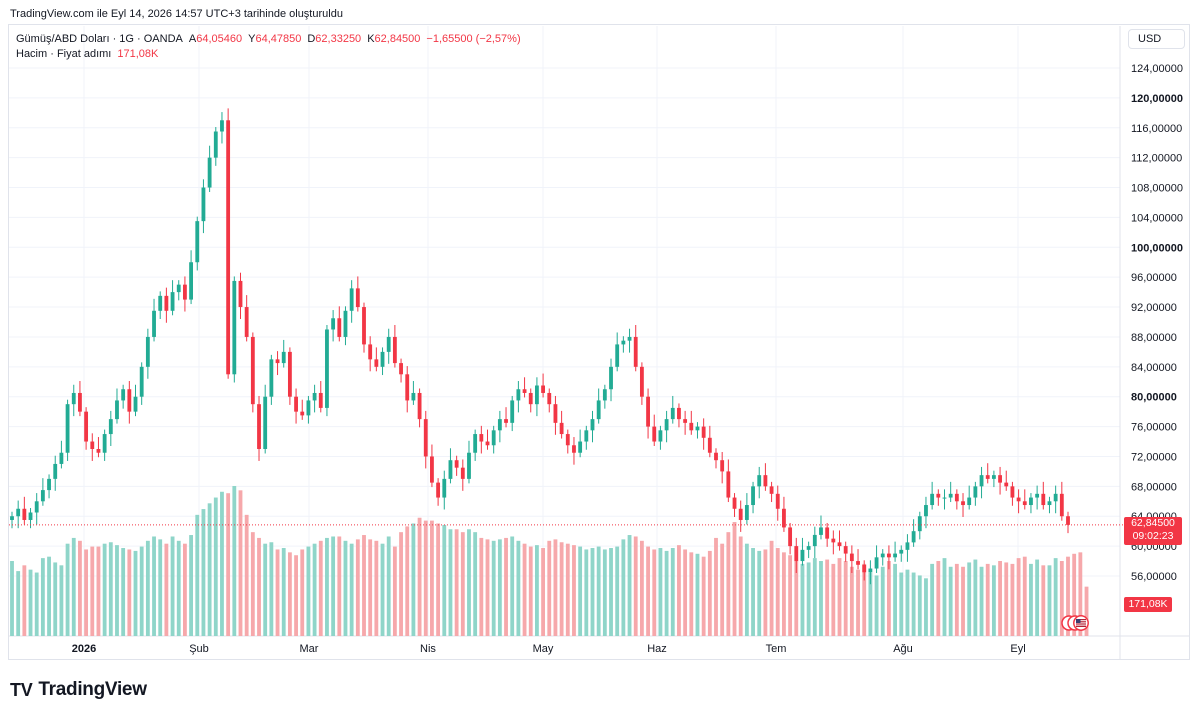 The image size is (1200, 716). What do you see at coordinates (1157, 99) in the screenshot?
I see `y-tick-label: 120,00000` at bounding box center [1157, 99].